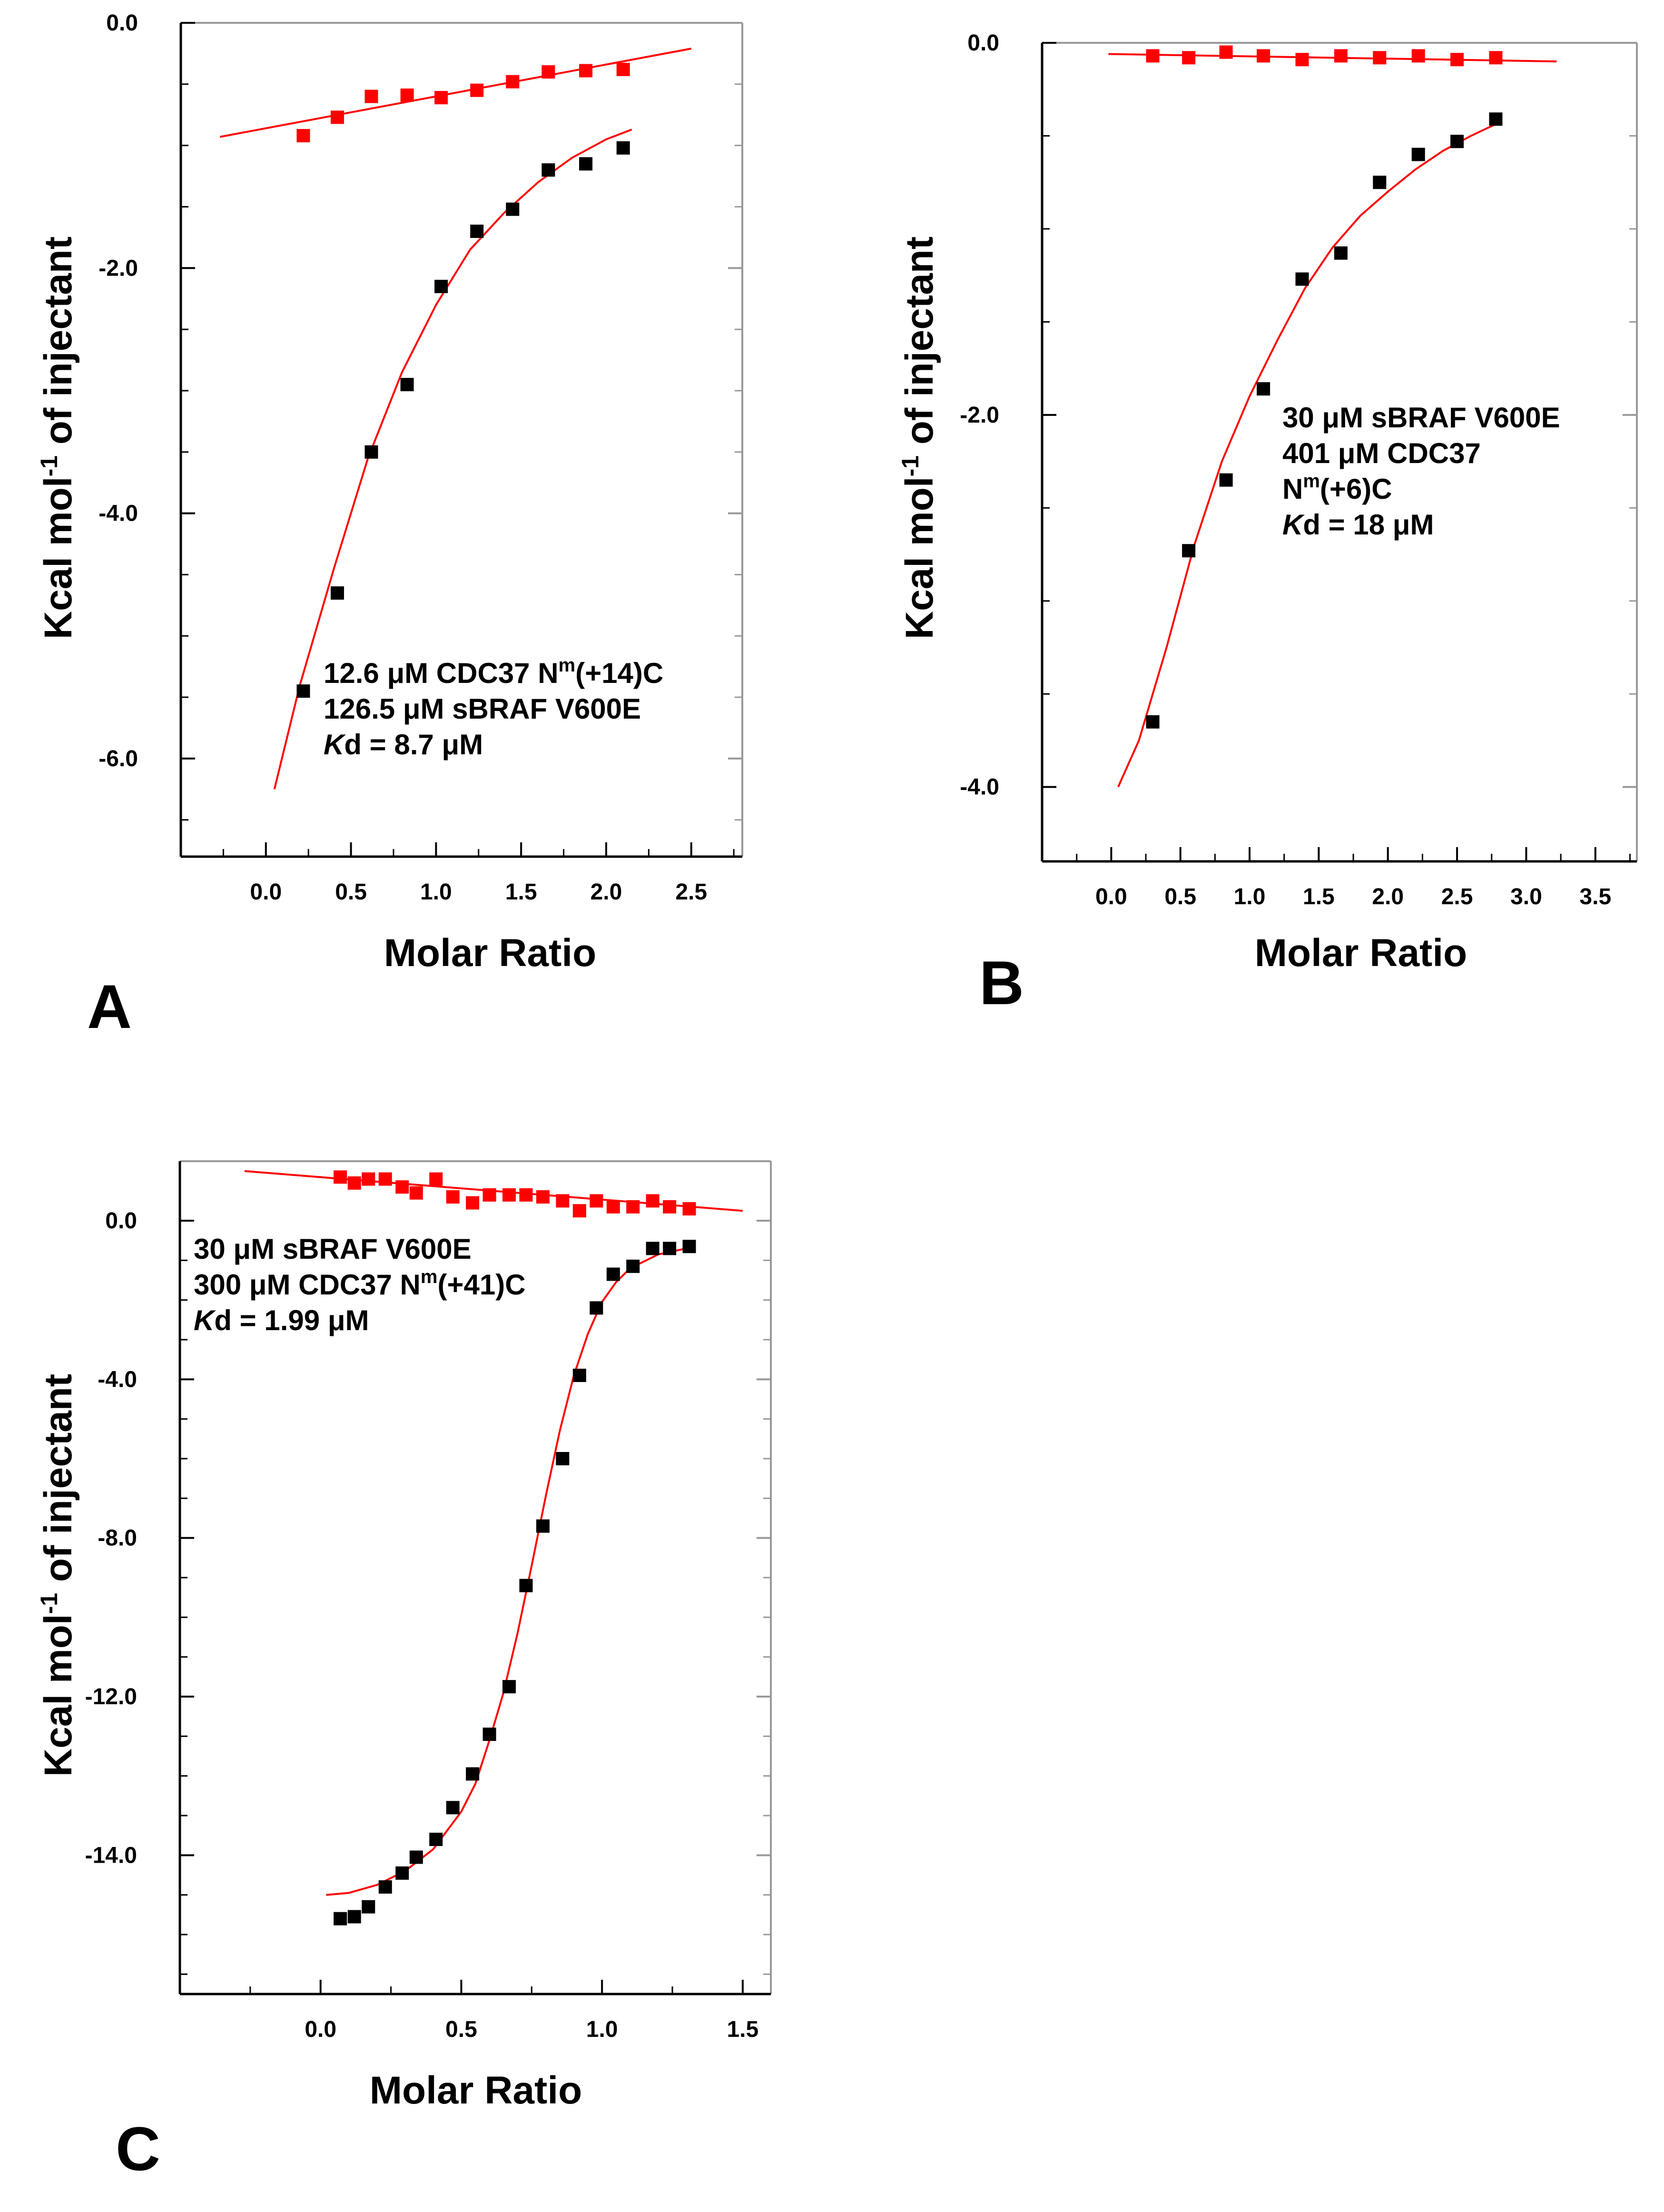 The width and height of the screenshot is (1664, 2212). What do you see at coordinates (441, 673) in the screenshot?
I see `annotation-text: 12.6 μM CDC37 N` at bounding box center [441, 673].